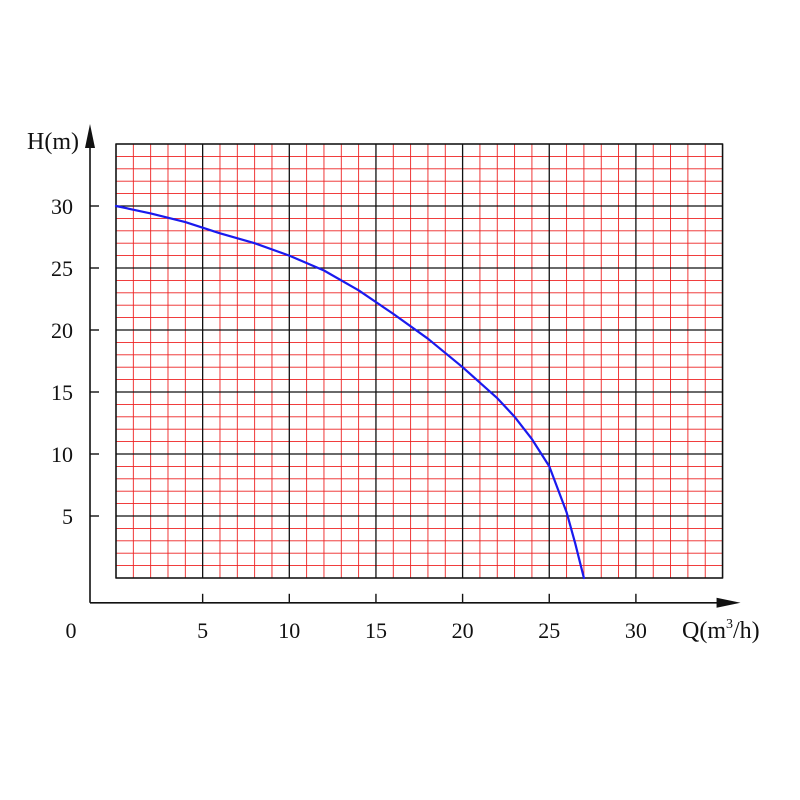 This screenshot has width=800, height=800. What do you see at coordinates (356, 618) in the screenshot?
I see `x-ticks: 0 5 10 15 20 25 30` at bounding box center [356, 618].